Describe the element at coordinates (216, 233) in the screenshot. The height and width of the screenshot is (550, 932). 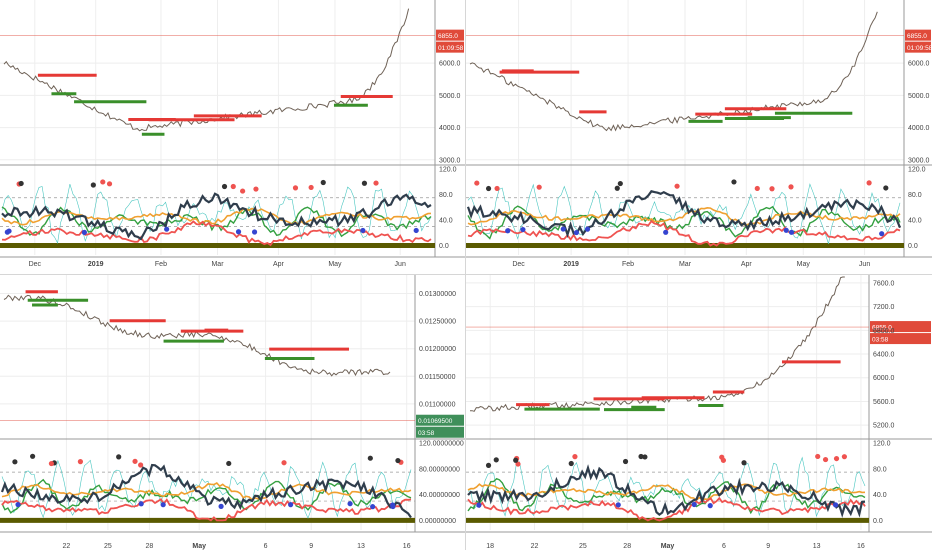
I see `red-oscillator-line` at that location.